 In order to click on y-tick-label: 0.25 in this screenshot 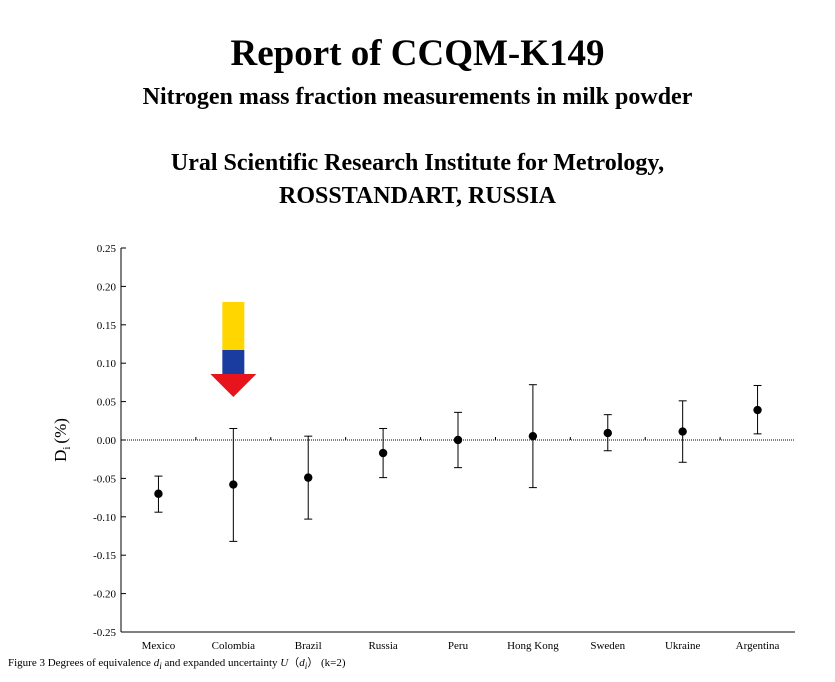, I will do `click(107, 249)`.